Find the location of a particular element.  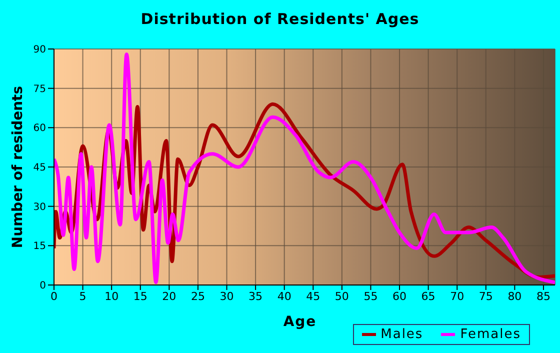

x-tick-label: 55 is located at coordinates (371, 296).